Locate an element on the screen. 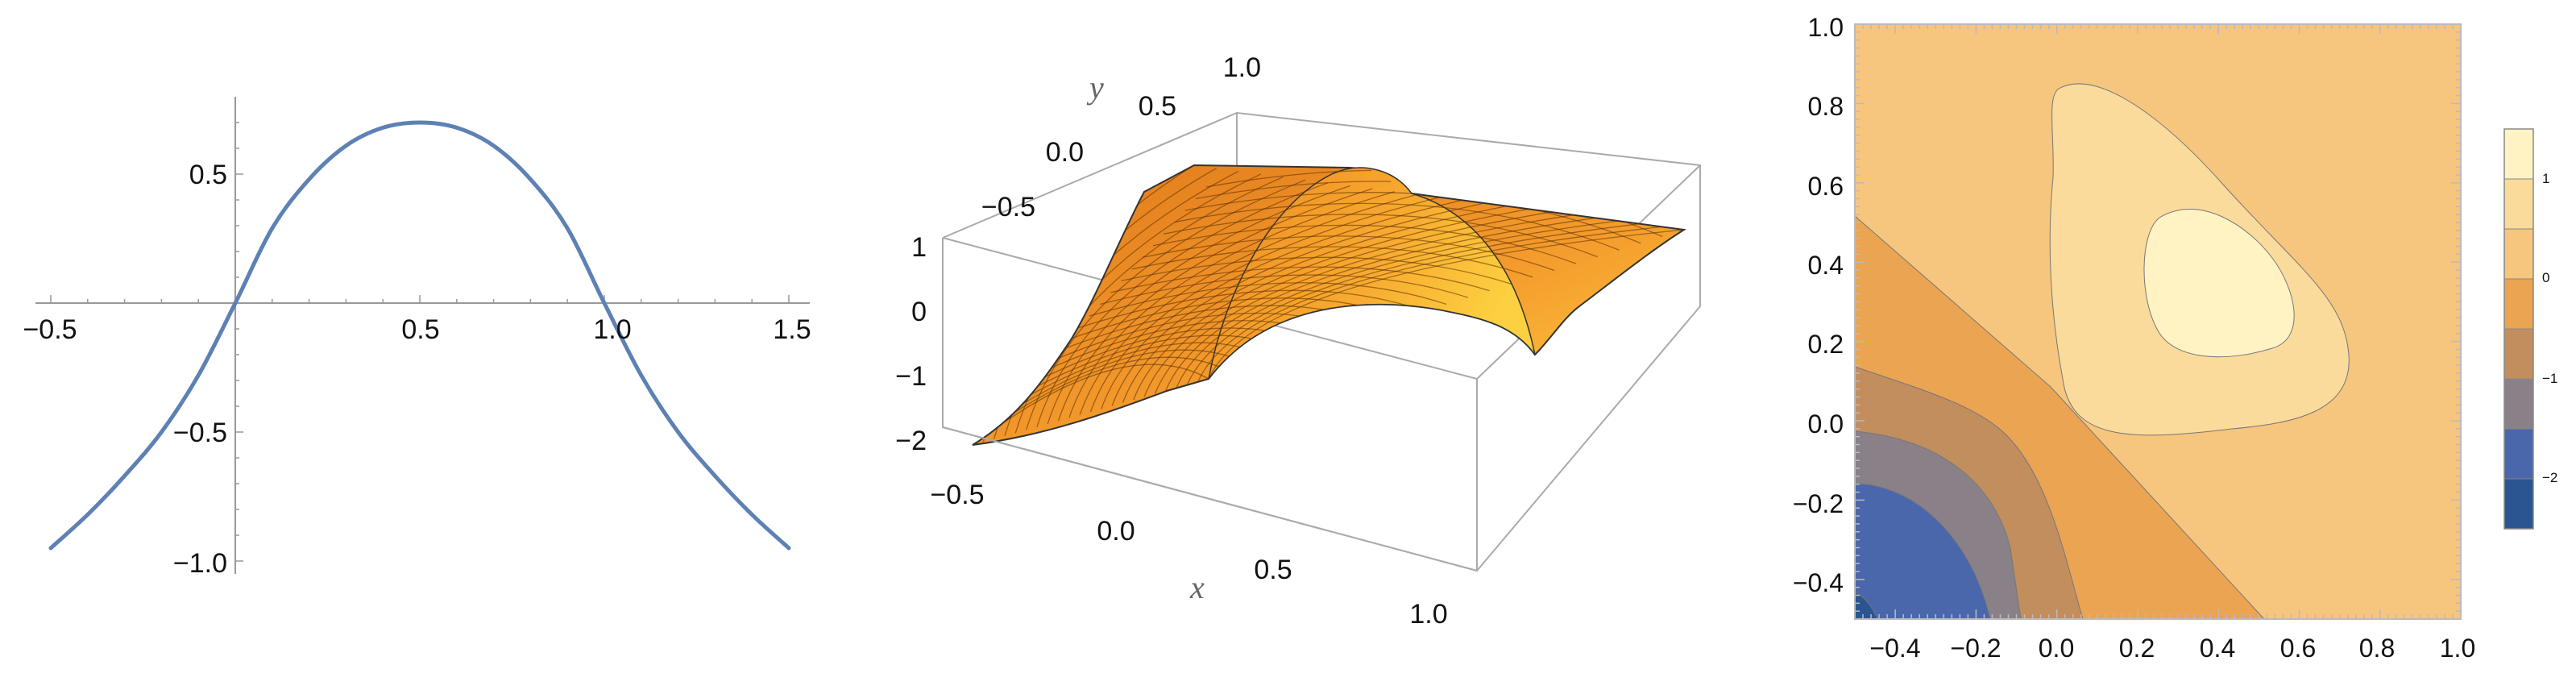 This screenshot has width=2576, height=690. contour-level-neg25 is located at coordinates (1866, 605).